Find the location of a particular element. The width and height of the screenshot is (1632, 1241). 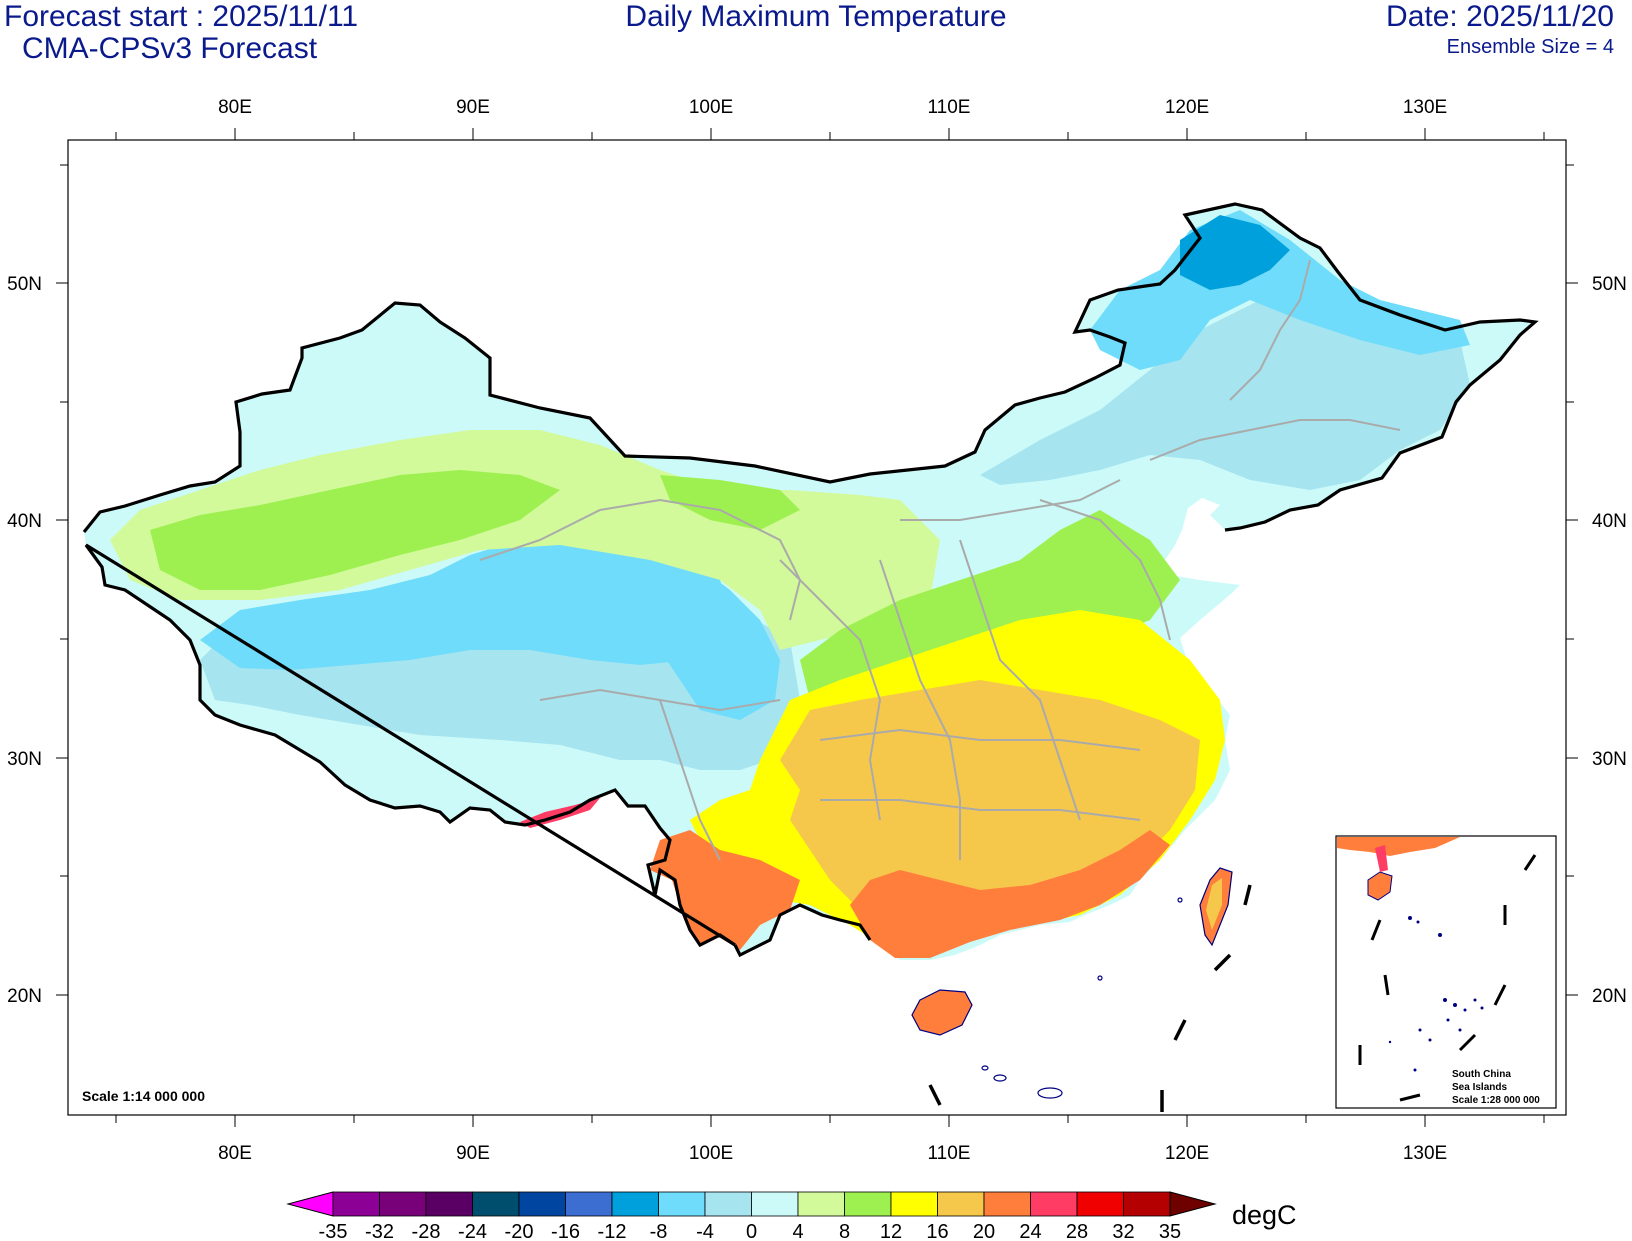

taiwan-core is located at coordinates (1214, 904).